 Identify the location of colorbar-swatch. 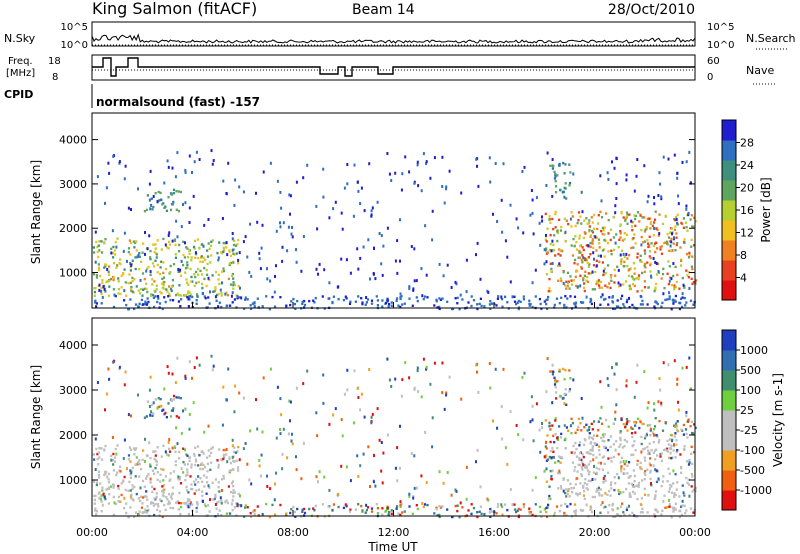
(729, 440).